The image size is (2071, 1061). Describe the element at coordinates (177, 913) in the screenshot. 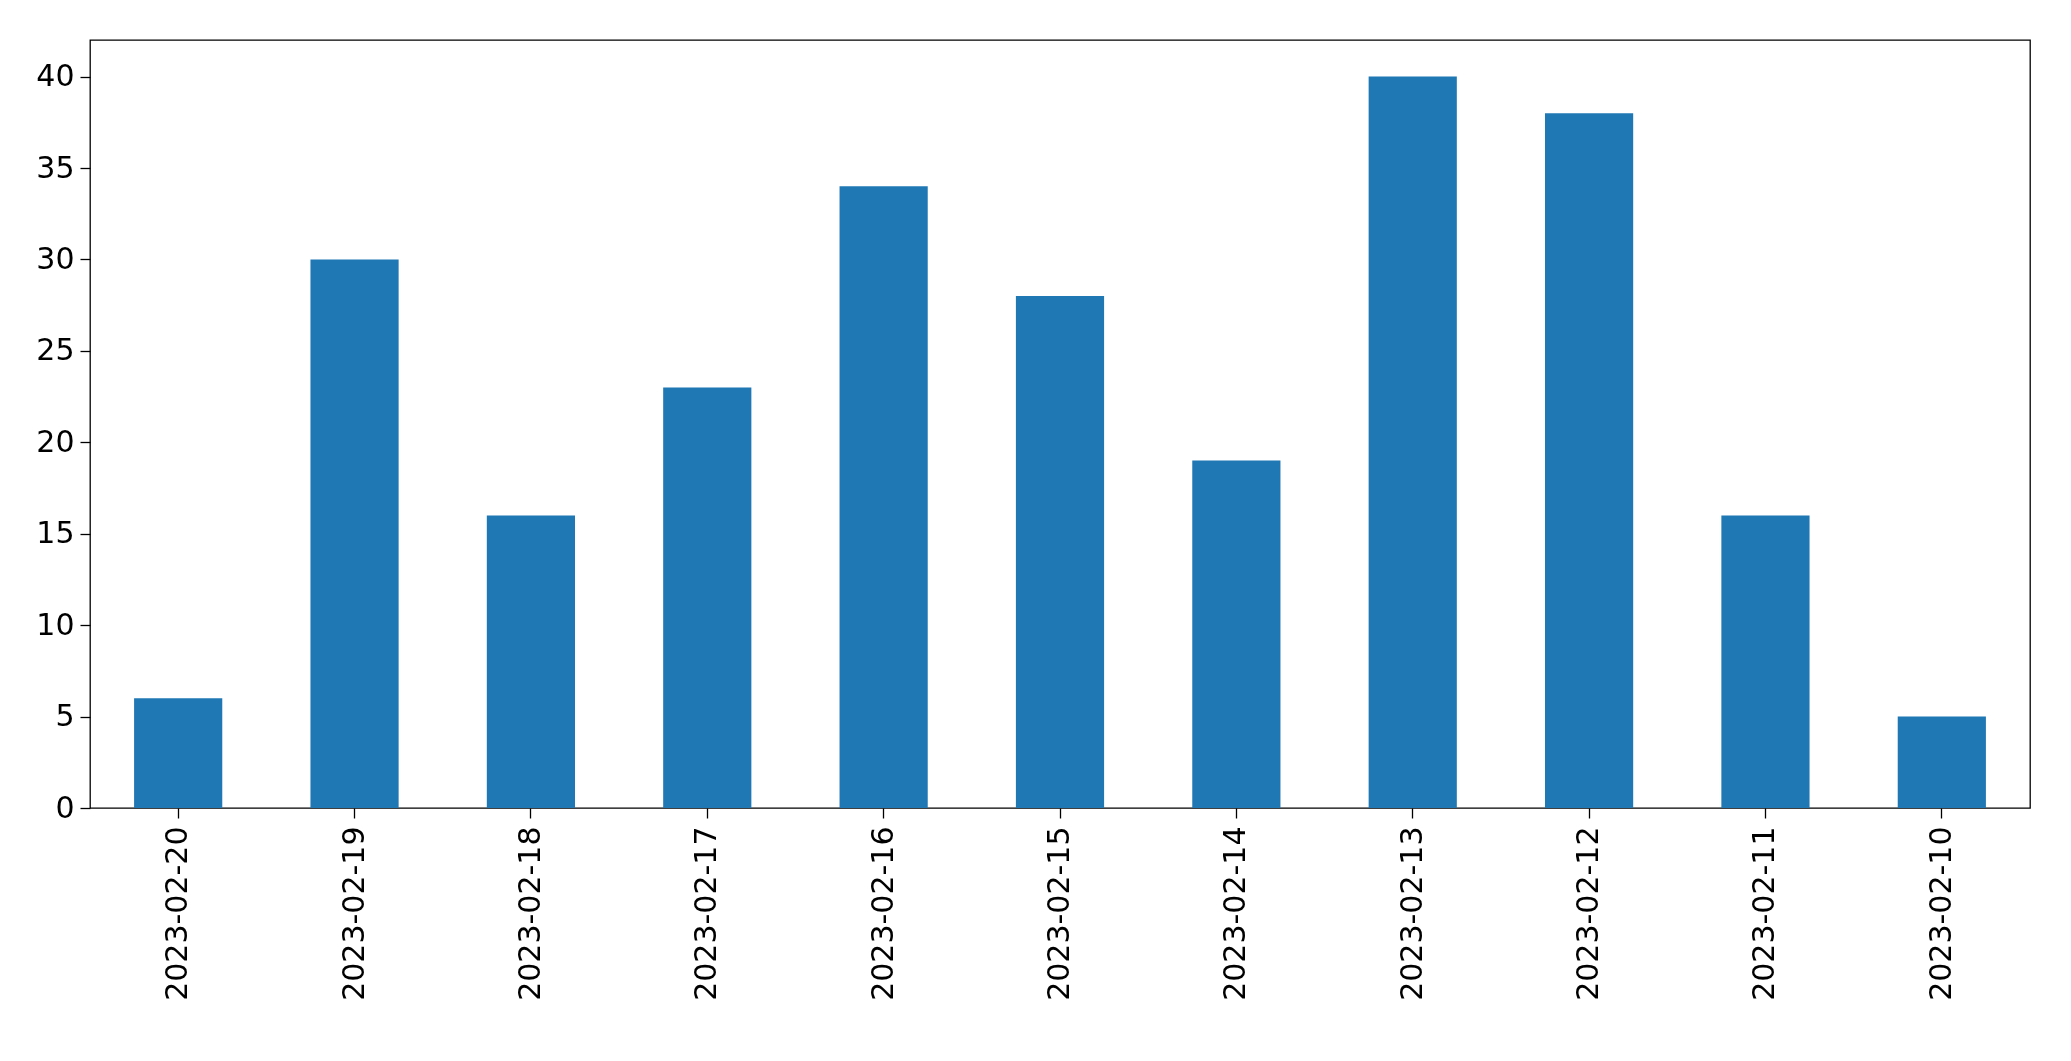

I see `x-tick-label: 2023-02-20` at that location.